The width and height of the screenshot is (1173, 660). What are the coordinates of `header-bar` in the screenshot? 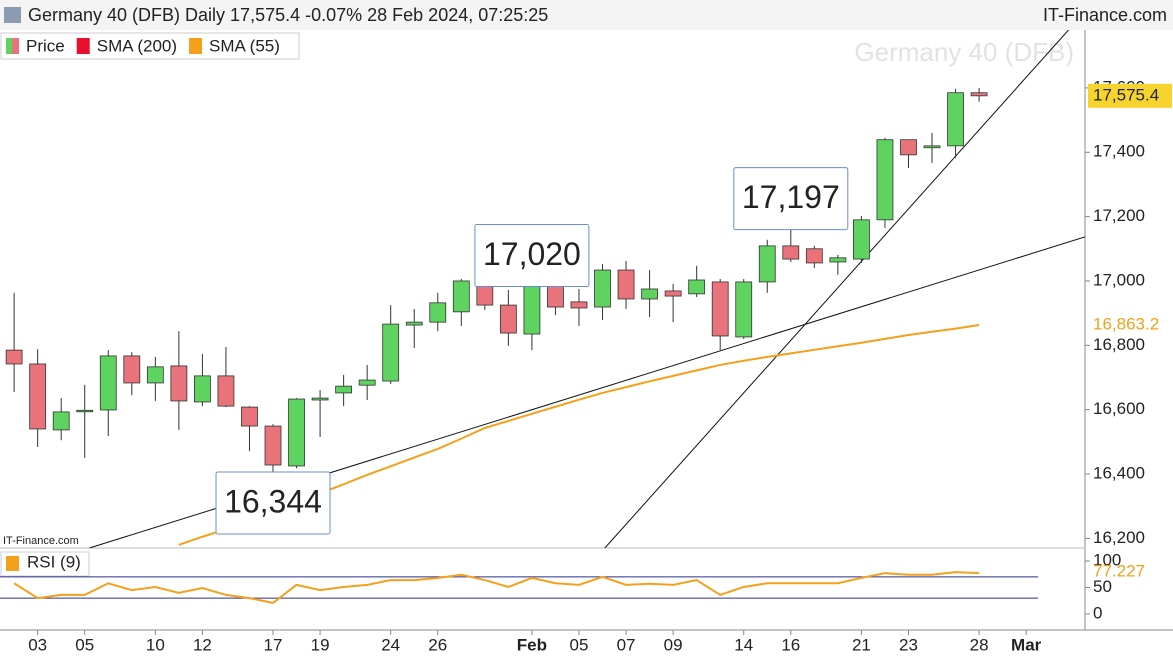 It's located at (586, 15).